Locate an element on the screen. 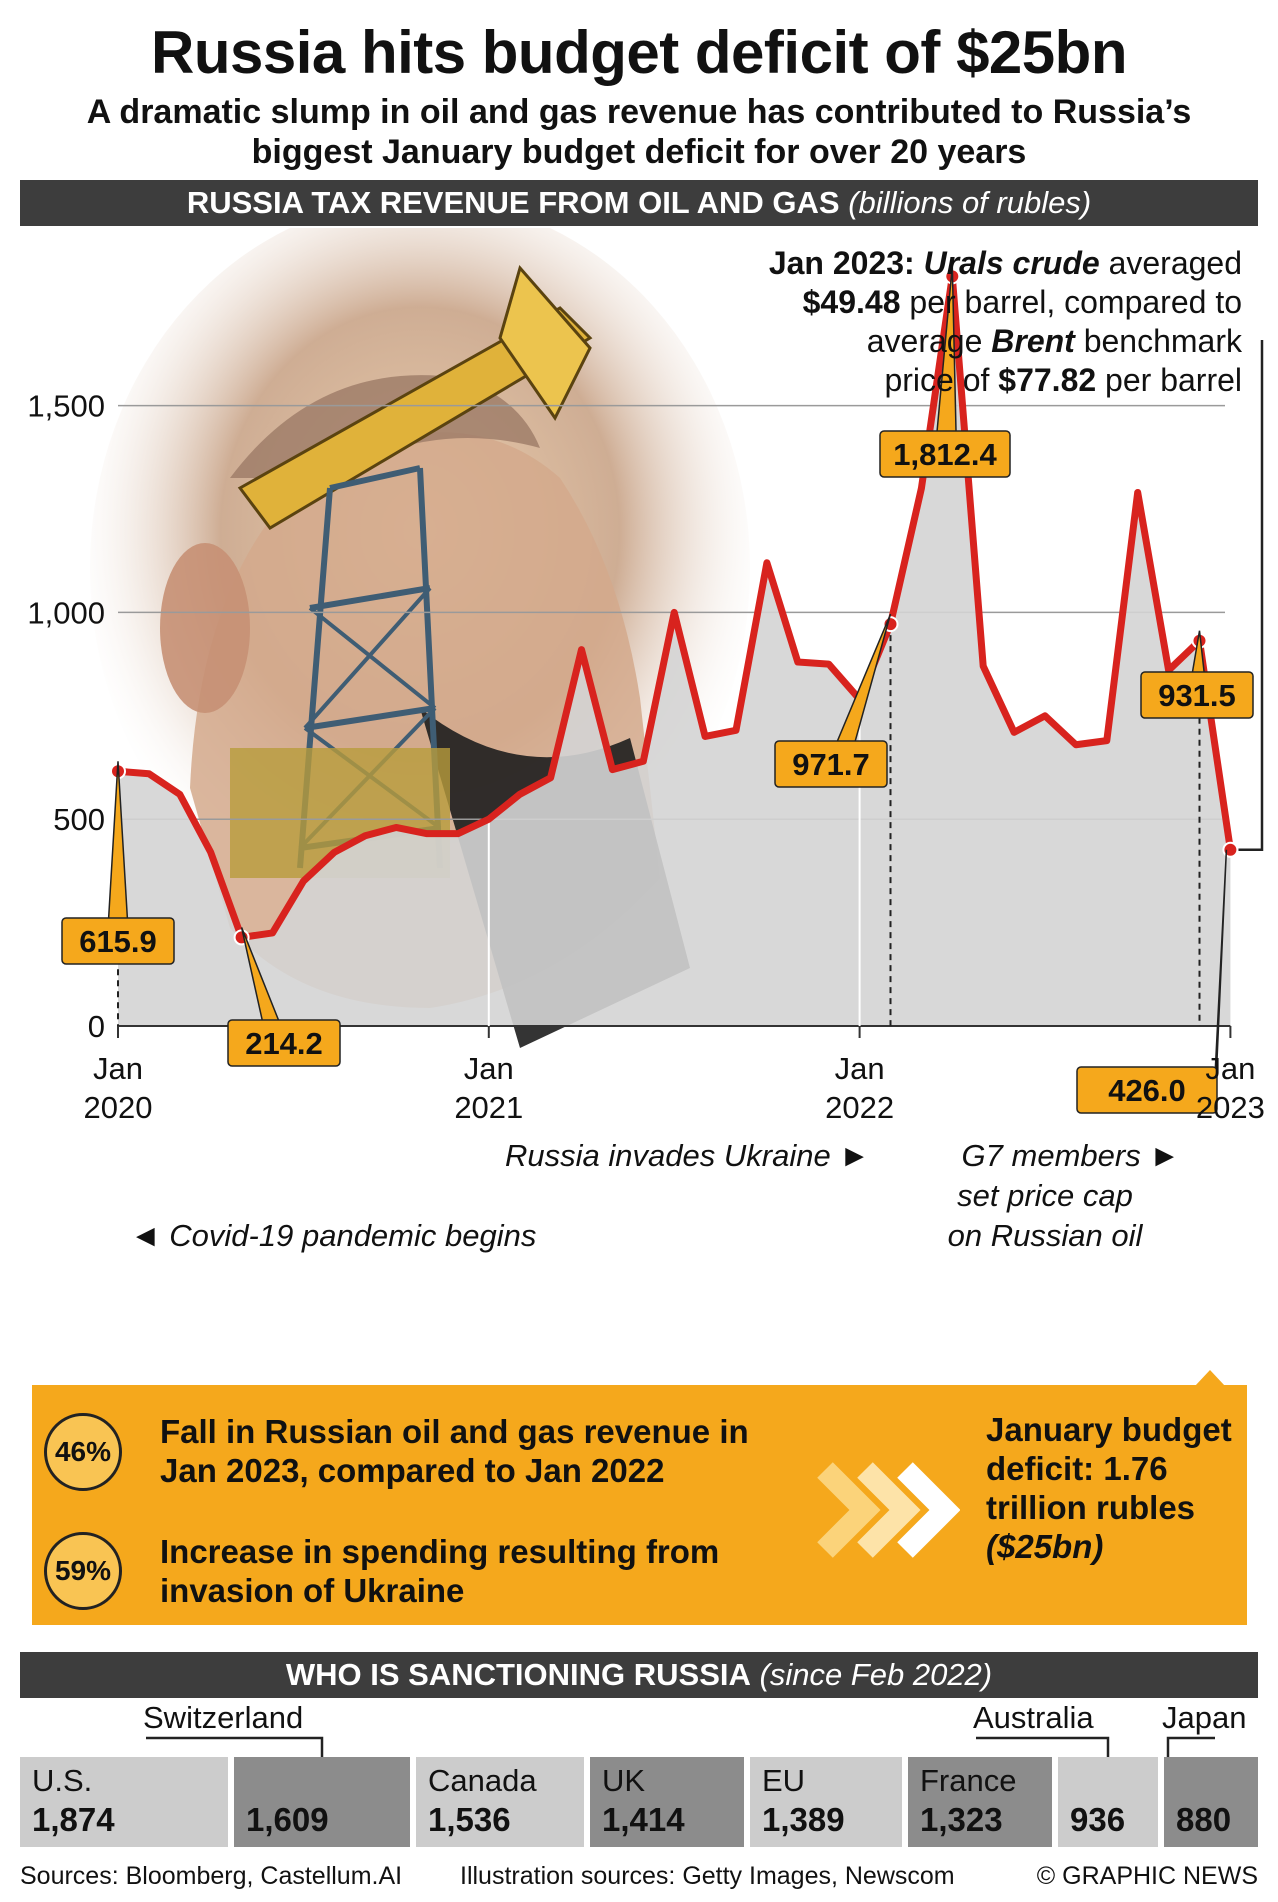 The width and height of the screenshot is (1278, 1902). country-count: 936 is located at coordinates (1098, 1819).